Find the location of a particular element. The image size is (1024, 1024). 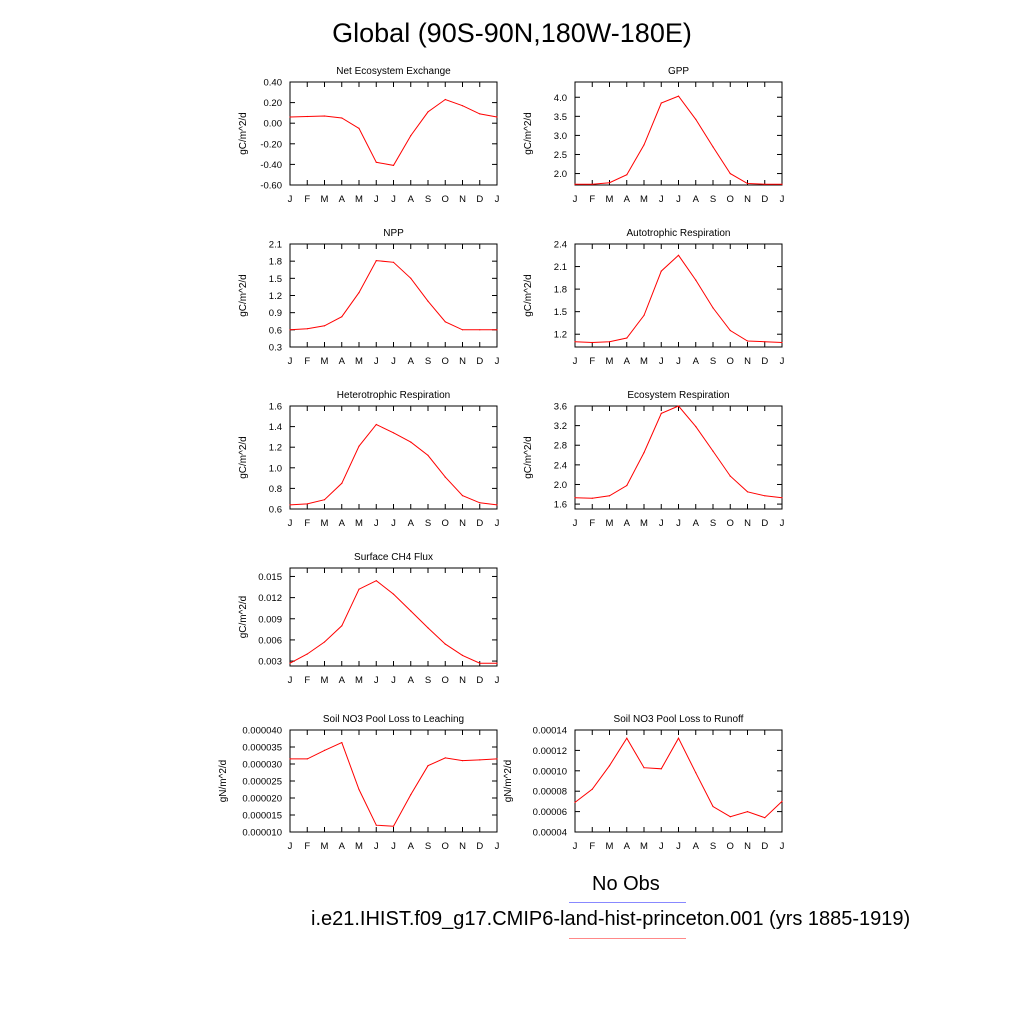

chart-title: GPP is located at coordinates (678, 71).